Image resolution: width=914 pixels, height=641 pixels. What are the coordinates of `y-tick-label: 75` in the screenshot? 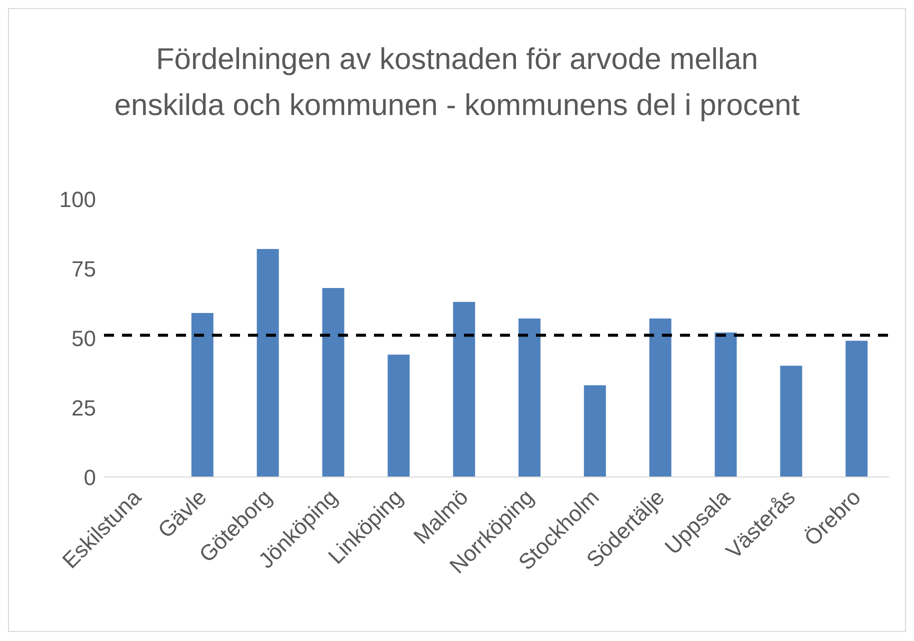 It's located at (84, 269).